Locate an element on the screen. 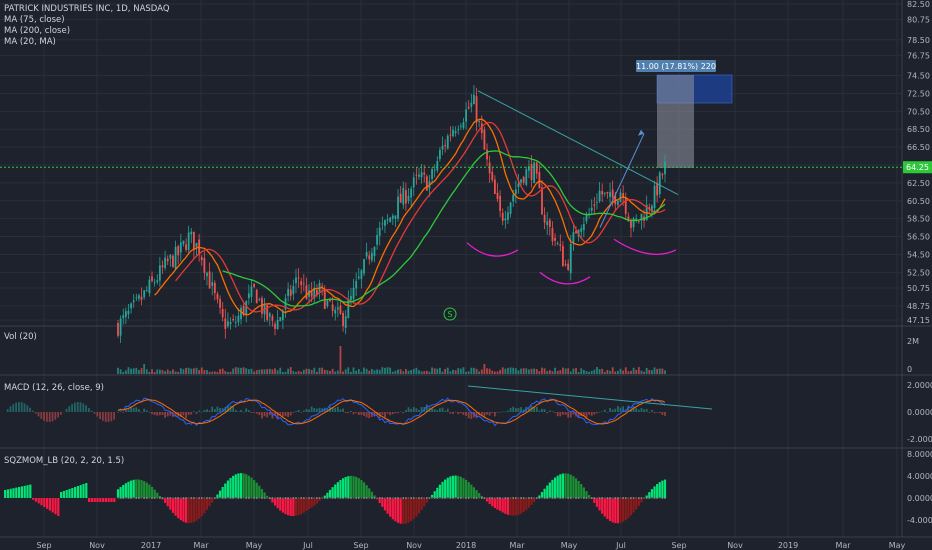 The width and height of the screenshot is (932, 550). sqzmom-legend: SQZMOM_LB (20, 2, 20, 1.5) is located at coordinates (64, 461).